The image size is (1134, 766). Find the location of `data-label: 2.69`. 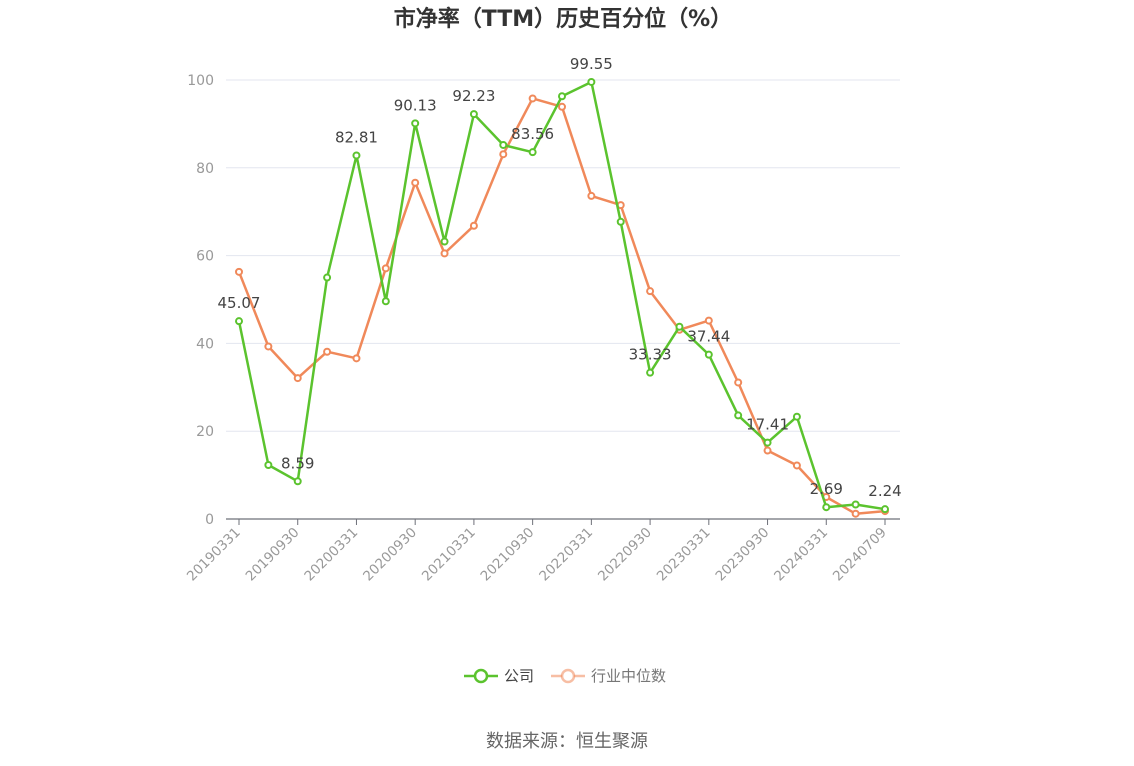

data-label: 2.69 is located at coordinates (826, 489).